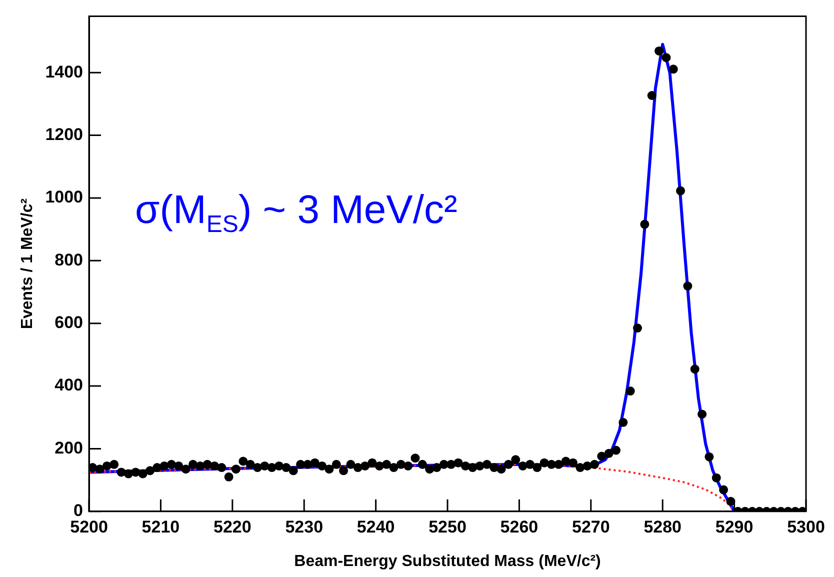 Image resolution: width=834 pixels, height=577 pixels. Describe the element at coordinates (663, 526) in the screenshot. I see `x-tick-label: 5280` at that location.